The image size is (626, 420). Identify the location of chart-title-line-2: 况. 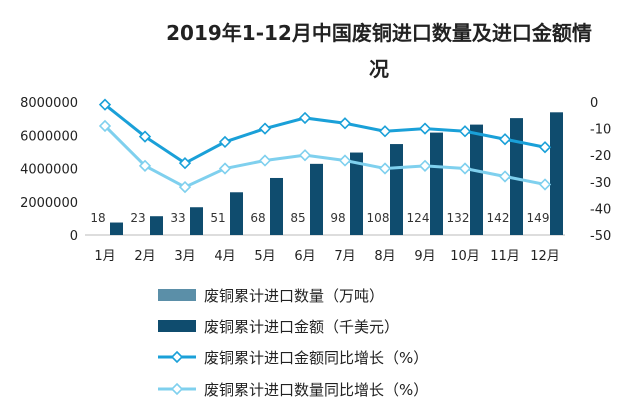
(379, 69).